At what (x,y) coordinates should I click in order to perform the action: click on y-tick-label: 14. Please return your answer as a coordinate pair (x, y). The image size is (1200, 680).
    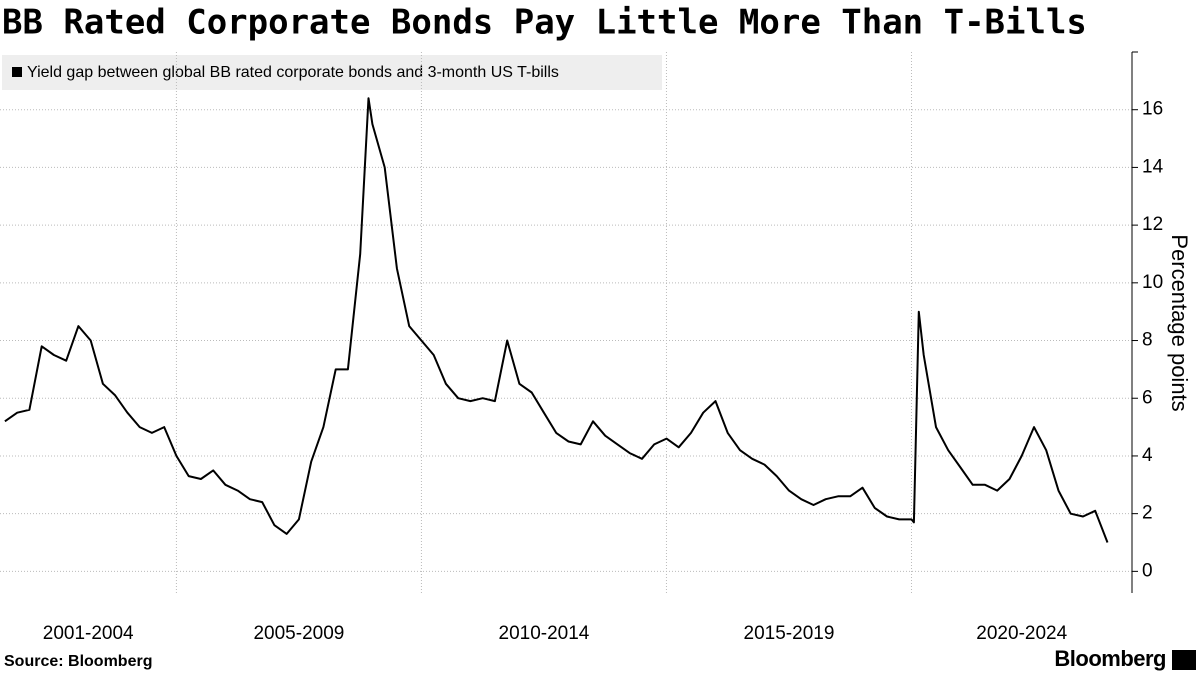
    Looking at the image, I should click on (1153, 166).